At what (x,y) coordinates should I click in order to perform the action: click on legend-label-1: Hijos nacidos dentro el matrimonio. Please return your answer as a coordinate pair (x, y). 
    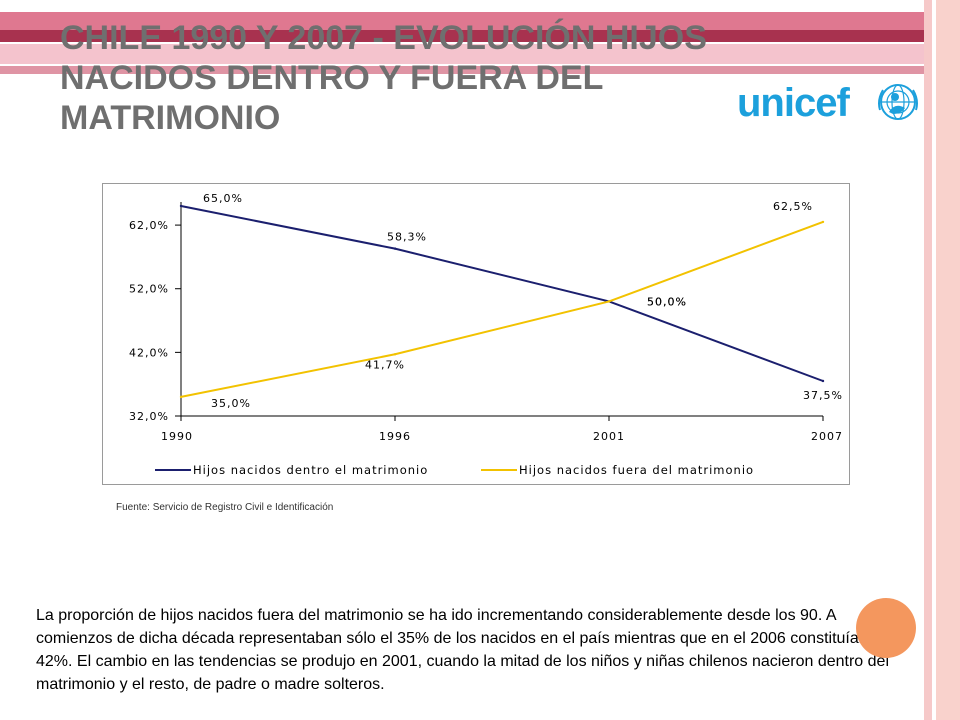
    Looking at the image, I should click on (310, 470).